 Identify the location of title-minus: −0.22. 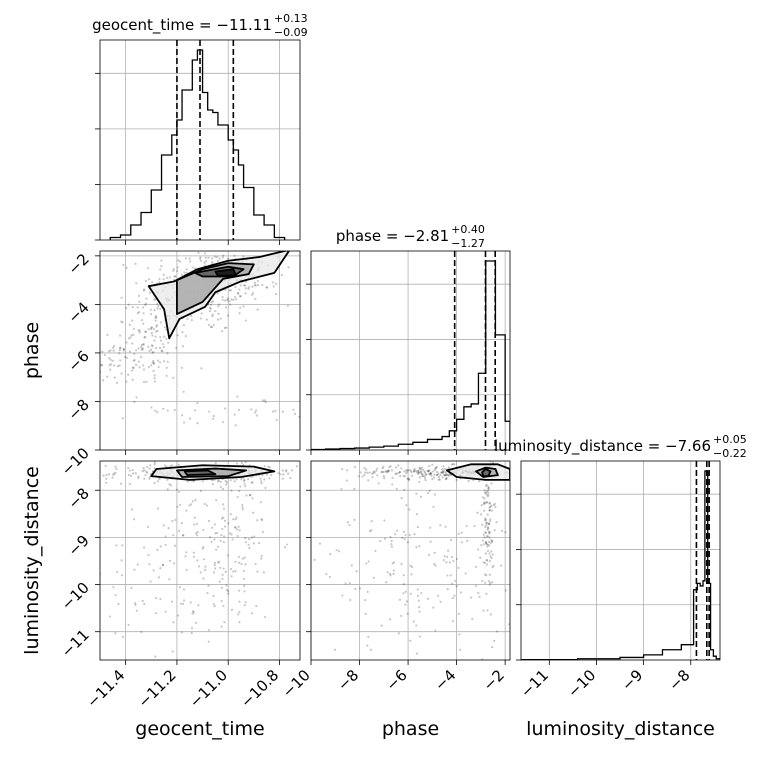
(730, 453).